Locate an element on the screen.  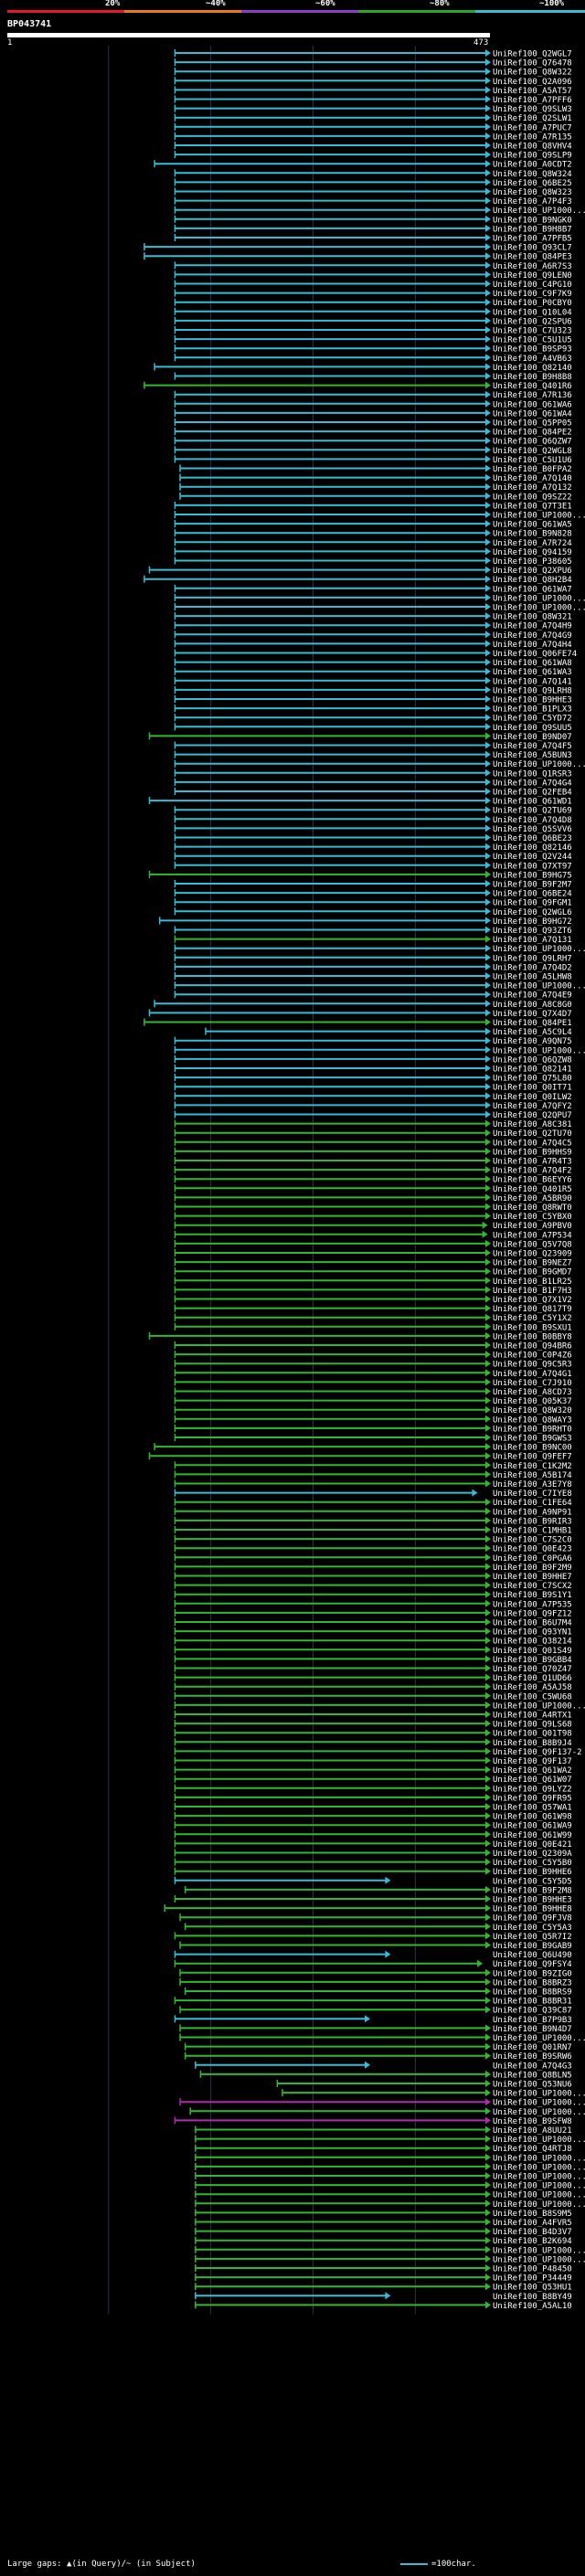
hit-row: UniRef100_B1F7H3 is located at coordinates (373, 1291).